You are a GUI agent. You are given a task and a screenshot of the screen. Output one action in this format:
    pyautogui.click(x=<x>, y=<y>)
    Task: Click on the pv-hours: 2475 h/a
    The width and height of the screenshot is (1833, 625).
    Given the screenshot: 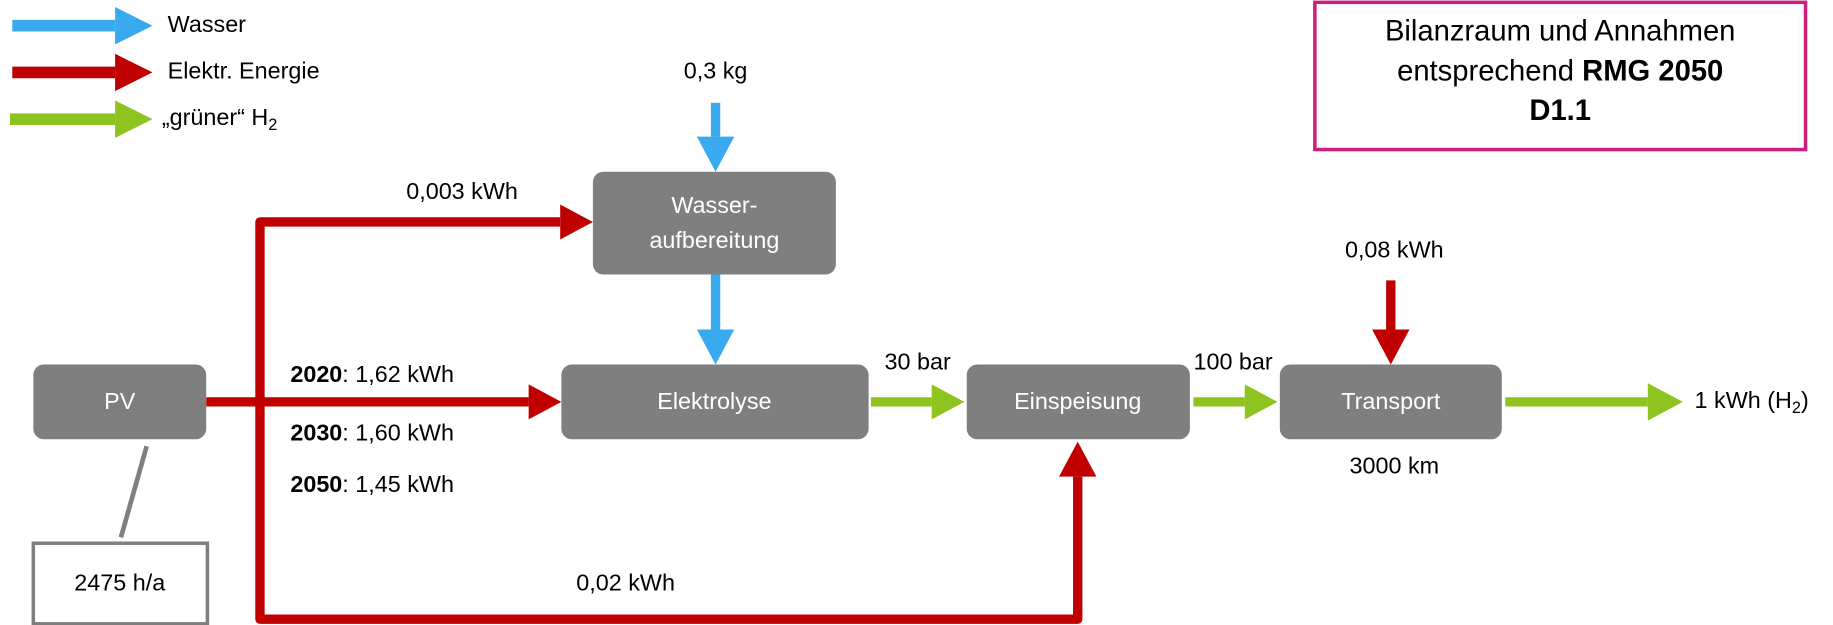 What is the action you would take?
    pyautogui.click(x=119, y=582)
    